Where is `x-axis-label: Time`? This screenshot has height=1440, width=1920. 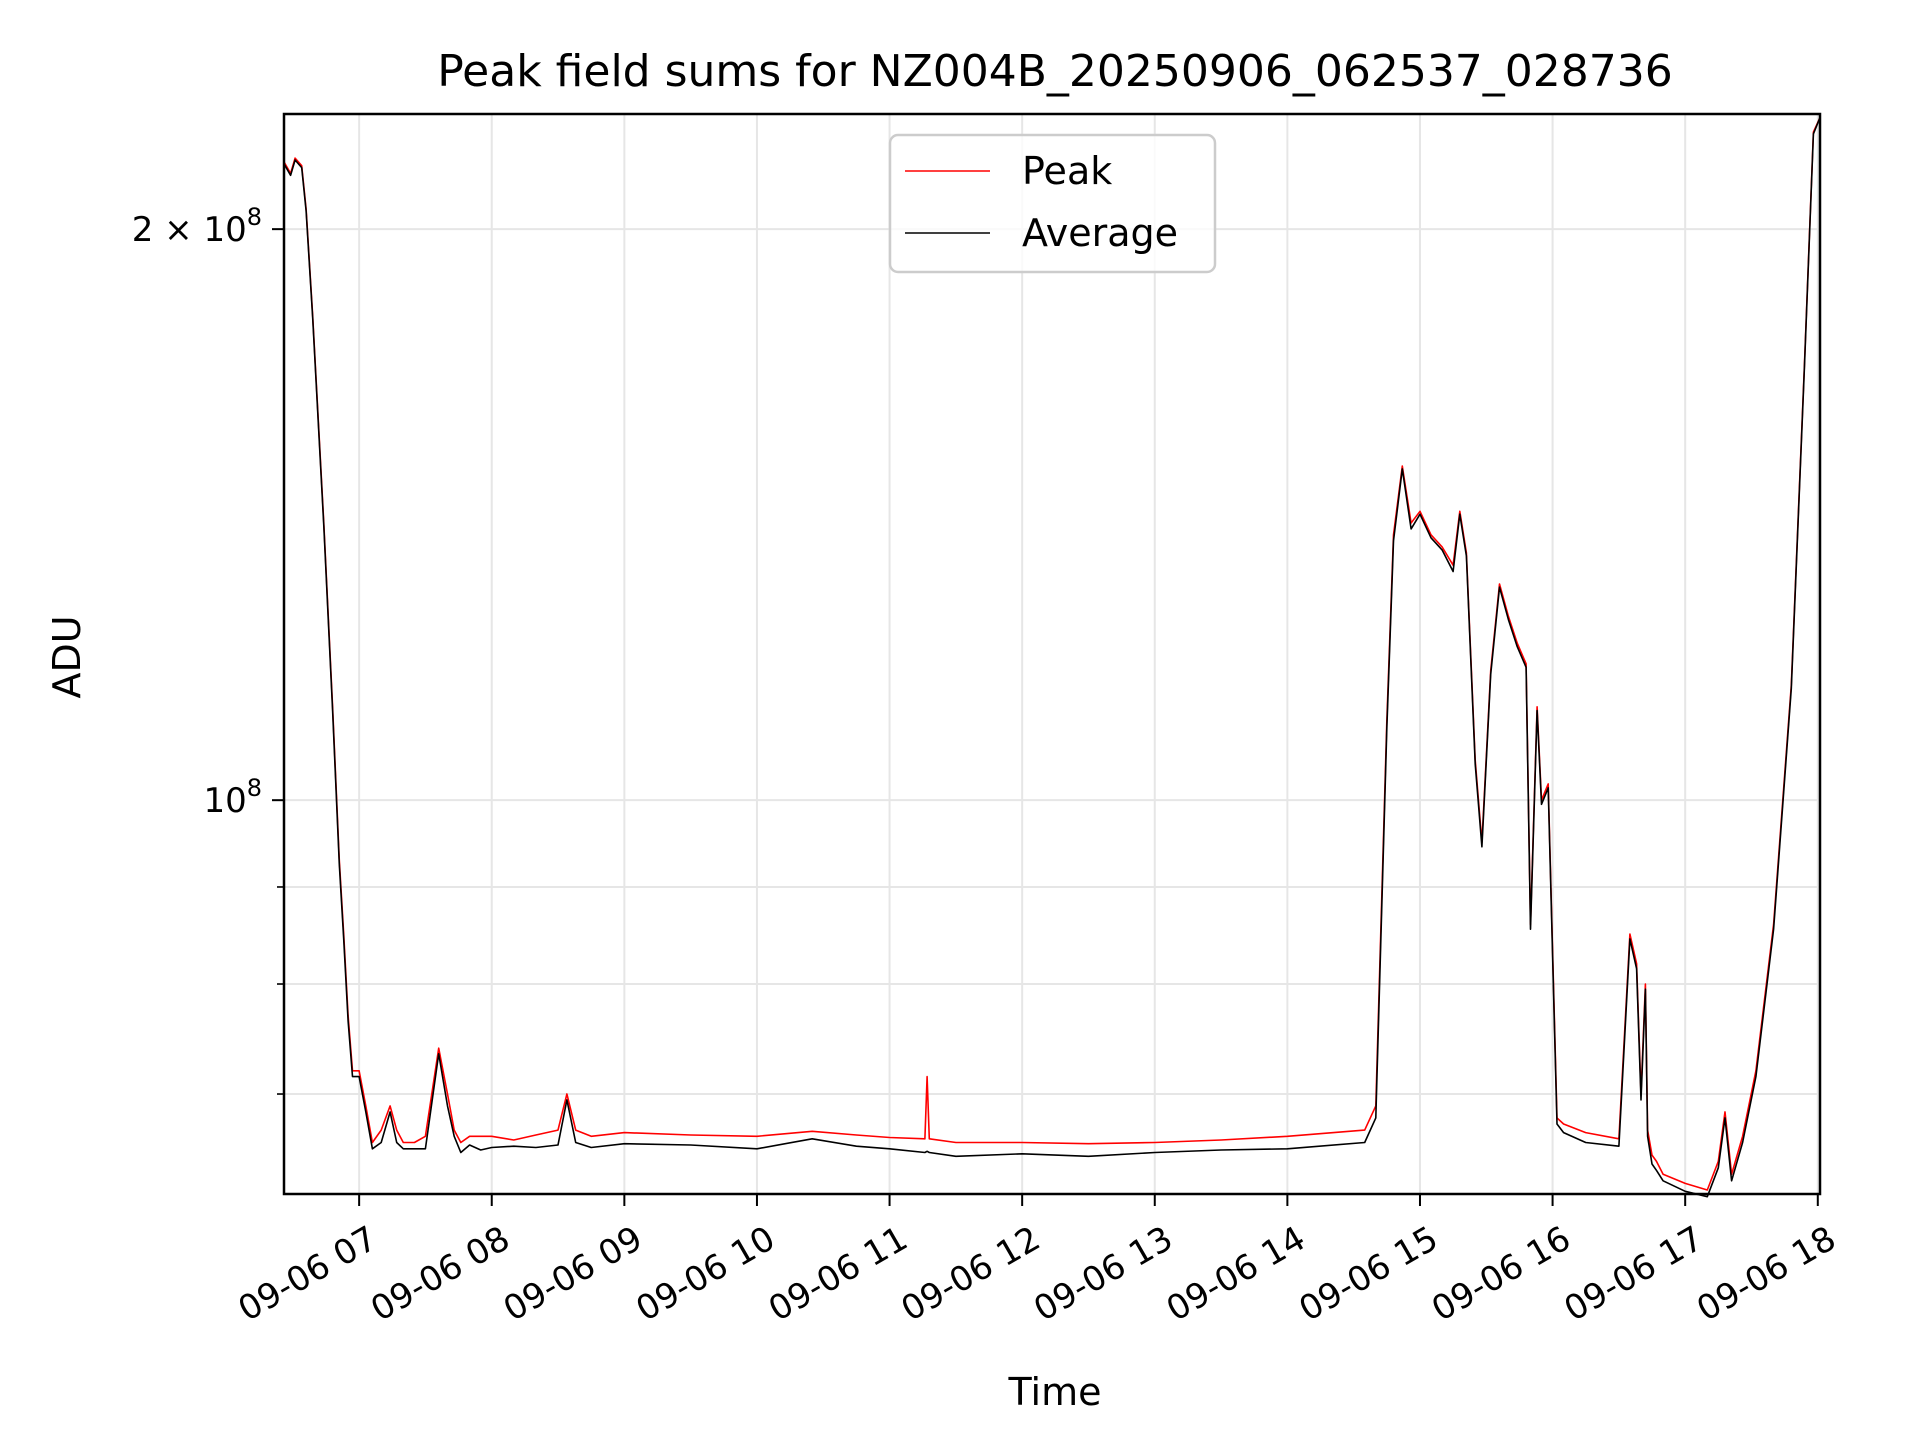 x-axis-label: Time is located at coordinates (1055, 1392).